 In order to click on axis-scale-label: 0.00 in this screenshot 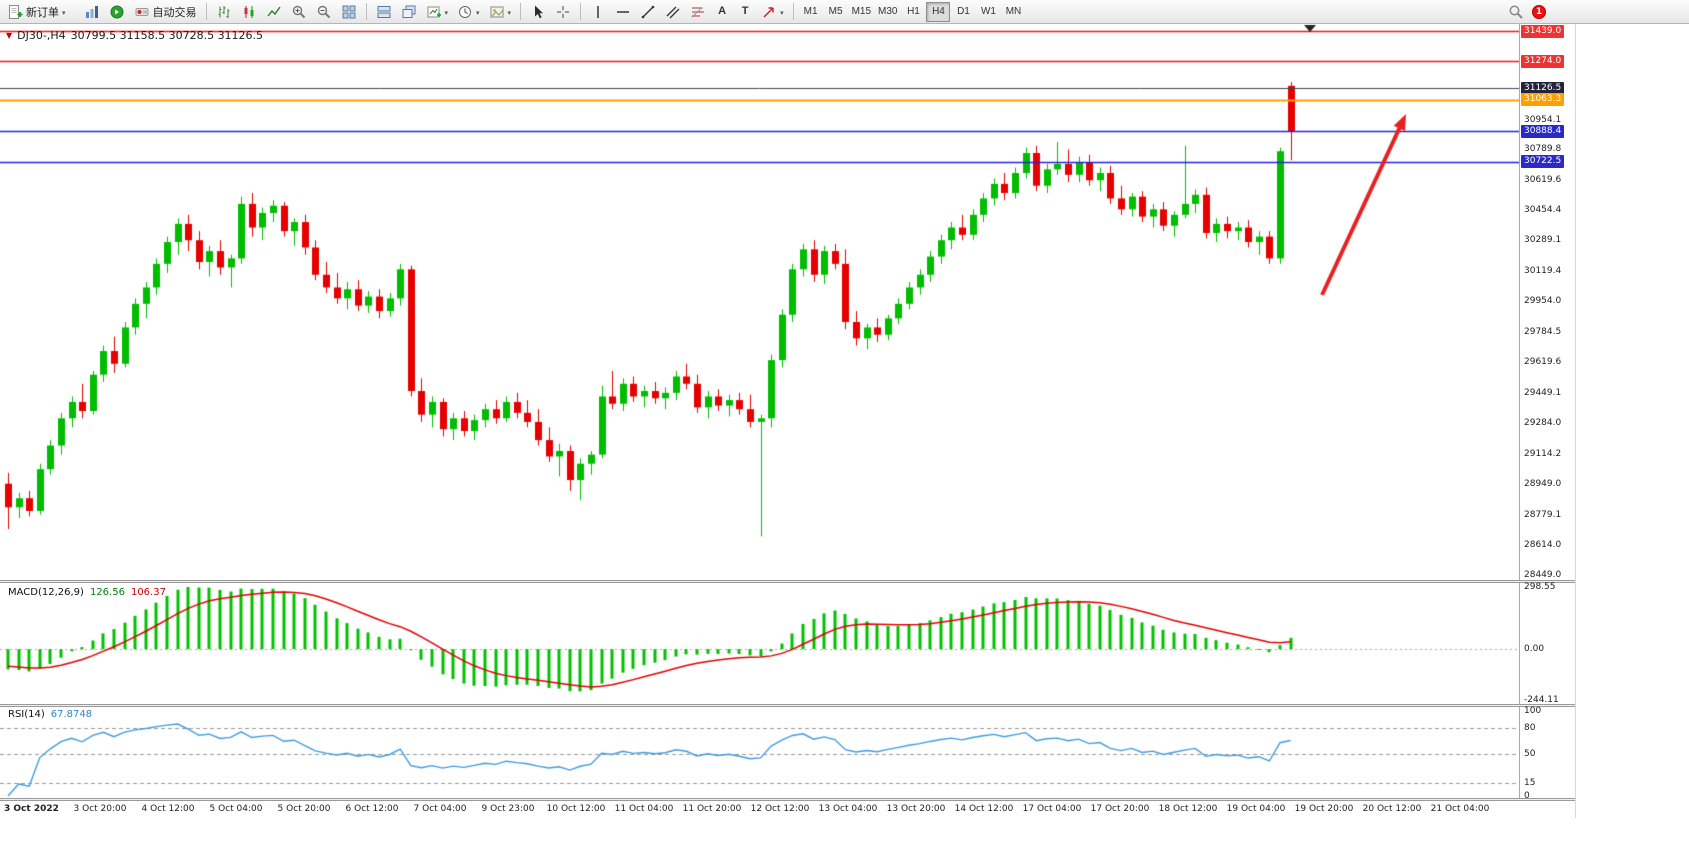, I will do `click(1534, 649)`.